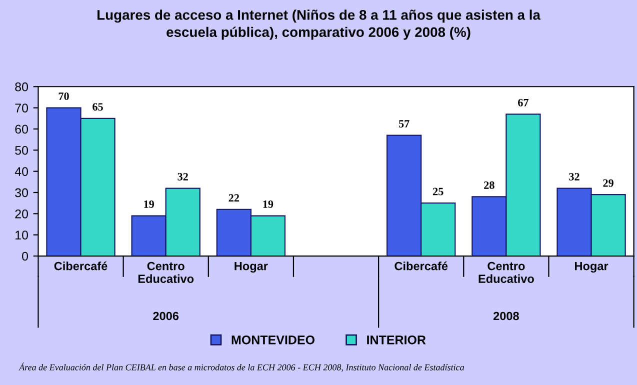 This screenshot has width=637, height=385. What do you see at coordinates (21, 87) in the screenshot?
I see `y-tick-label: 80` at bounding box center [21, 87].